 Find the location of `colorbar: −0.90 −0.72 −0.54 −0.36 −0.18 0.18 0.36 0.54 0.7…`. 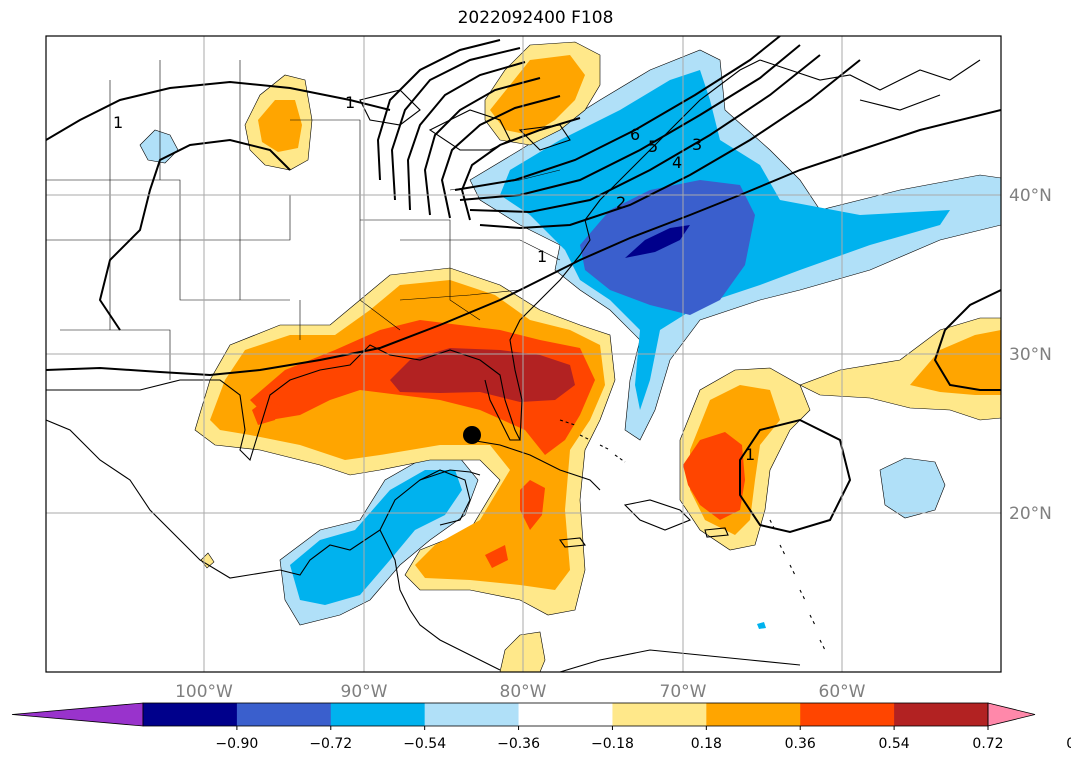

colorbar: −0.90 −0.72 −0.54 −0.36 −0.18 0.18 0.36 0.54 0.7… is located at coordinates (541, 727).